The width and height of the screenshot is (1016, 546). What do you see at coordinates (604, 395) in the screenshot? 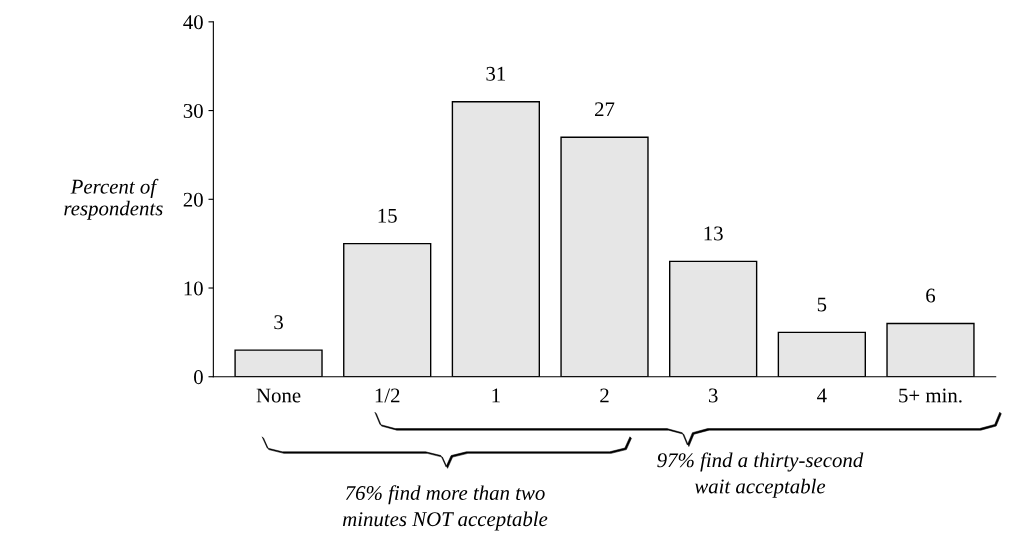
I see `x-tick-label: 2` at bounding box center [604, 395].